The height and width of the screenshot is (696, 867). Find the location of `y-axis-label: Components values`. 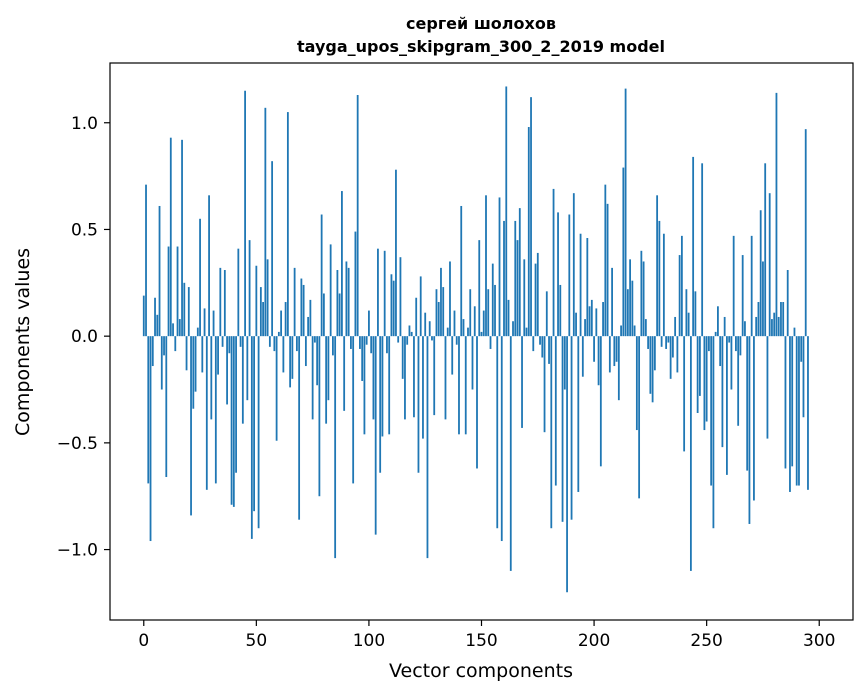

y-axis-label: Components values is located at coordinates (23, 342).